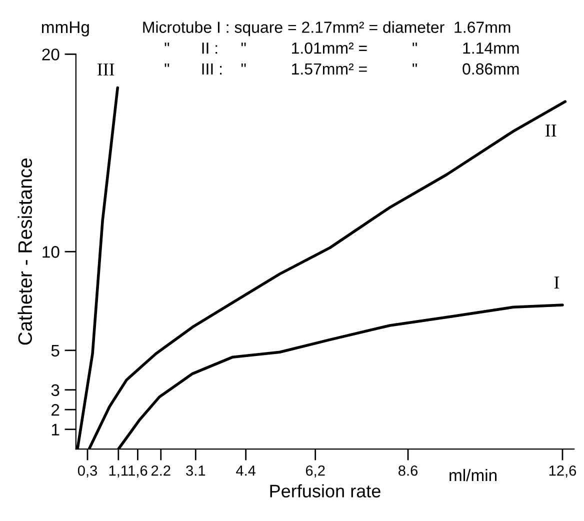 This screenshot has height=521, width=584. What do you see at coordinates (25, 251) in the screenshot?
I see `y-axis-title: Catheter - Resistance` at bounding box center [25, 251].